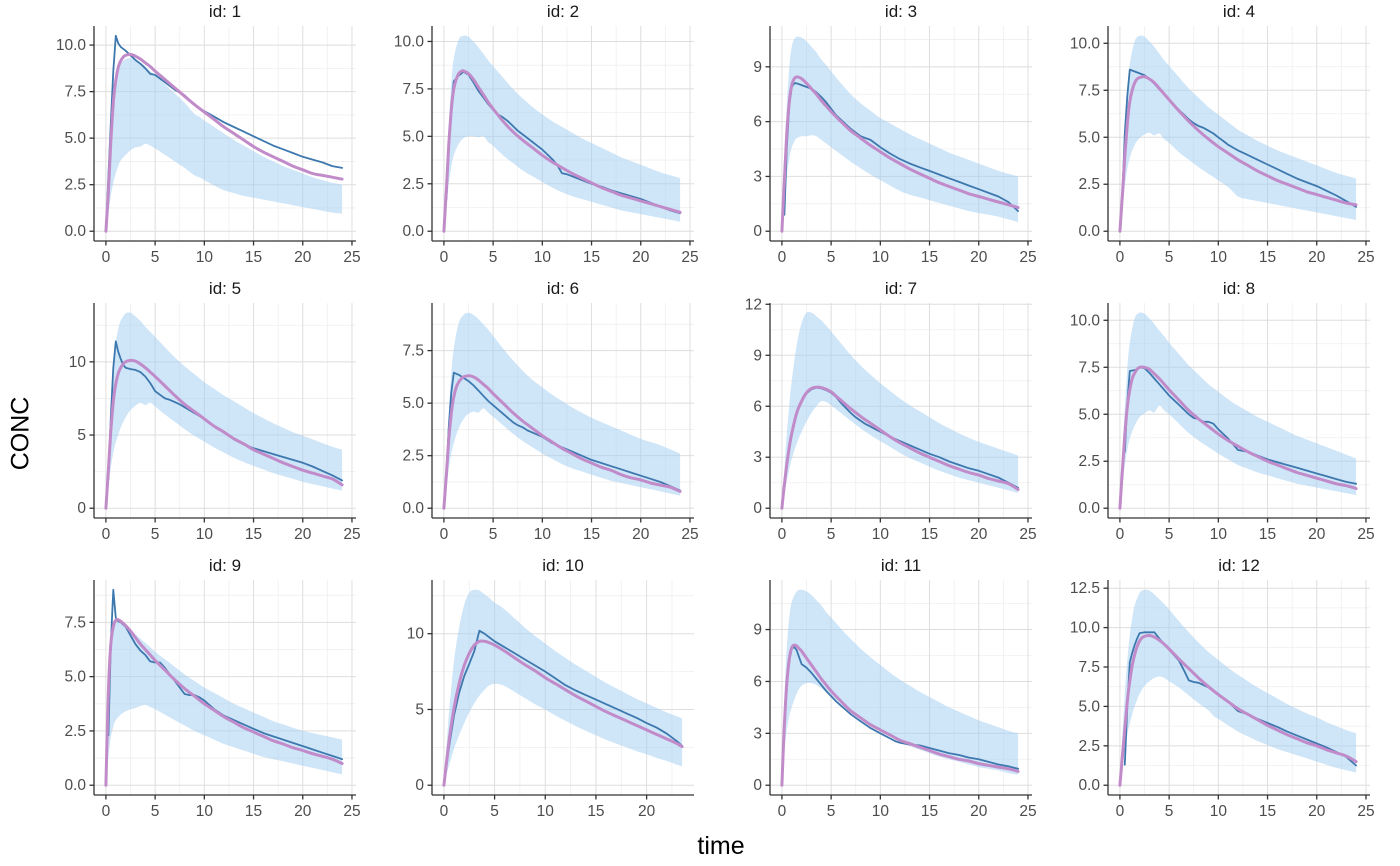  What do you see at coordinates (563, 11) in the screenshot?
I see `panel-title: id: 2` at bounding box center [563, 11].